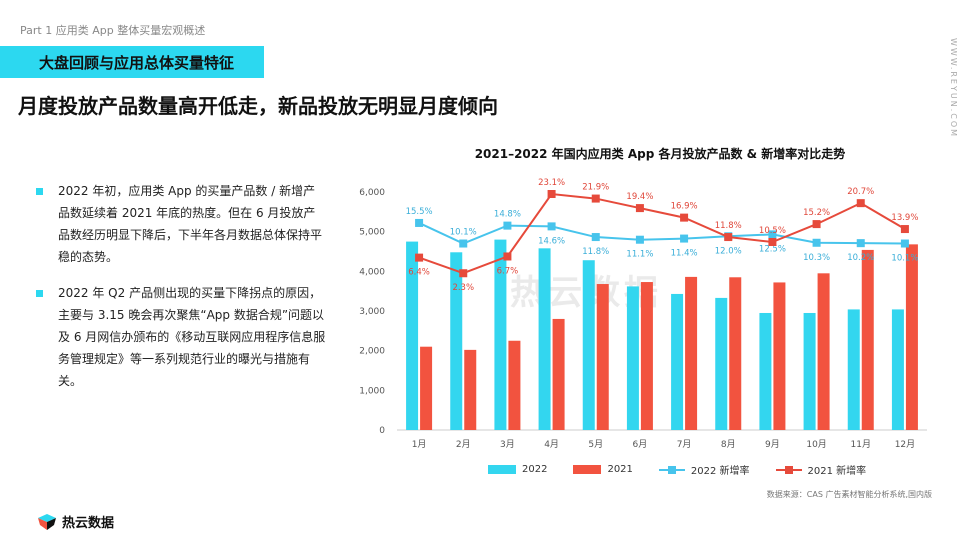  I want to click on rate-2021-line, so click(662, 233).